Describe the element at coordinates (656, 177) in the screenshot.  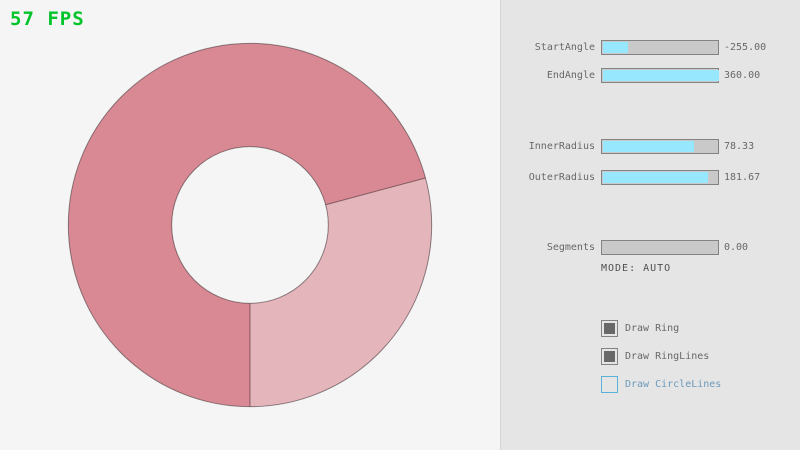
I see `outer-radius-slider-fill` at that location.